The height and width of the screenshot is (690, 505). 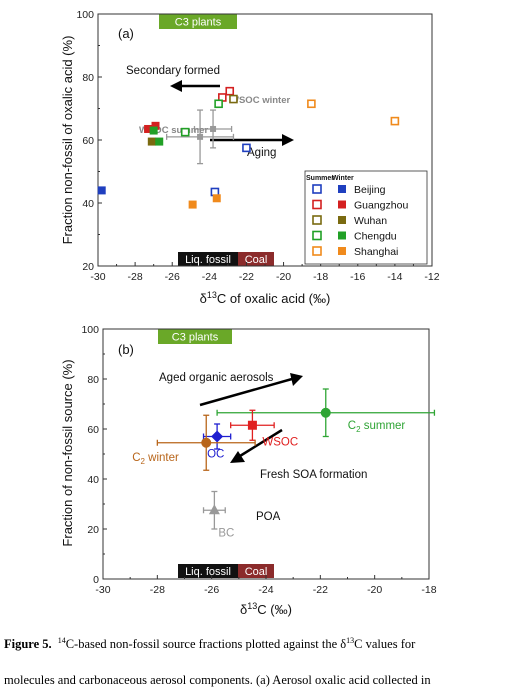 What do you see at coordinates (215, 455) in the screenshot?
I see `point-2-label: OC` at bounding box center [215, 455].